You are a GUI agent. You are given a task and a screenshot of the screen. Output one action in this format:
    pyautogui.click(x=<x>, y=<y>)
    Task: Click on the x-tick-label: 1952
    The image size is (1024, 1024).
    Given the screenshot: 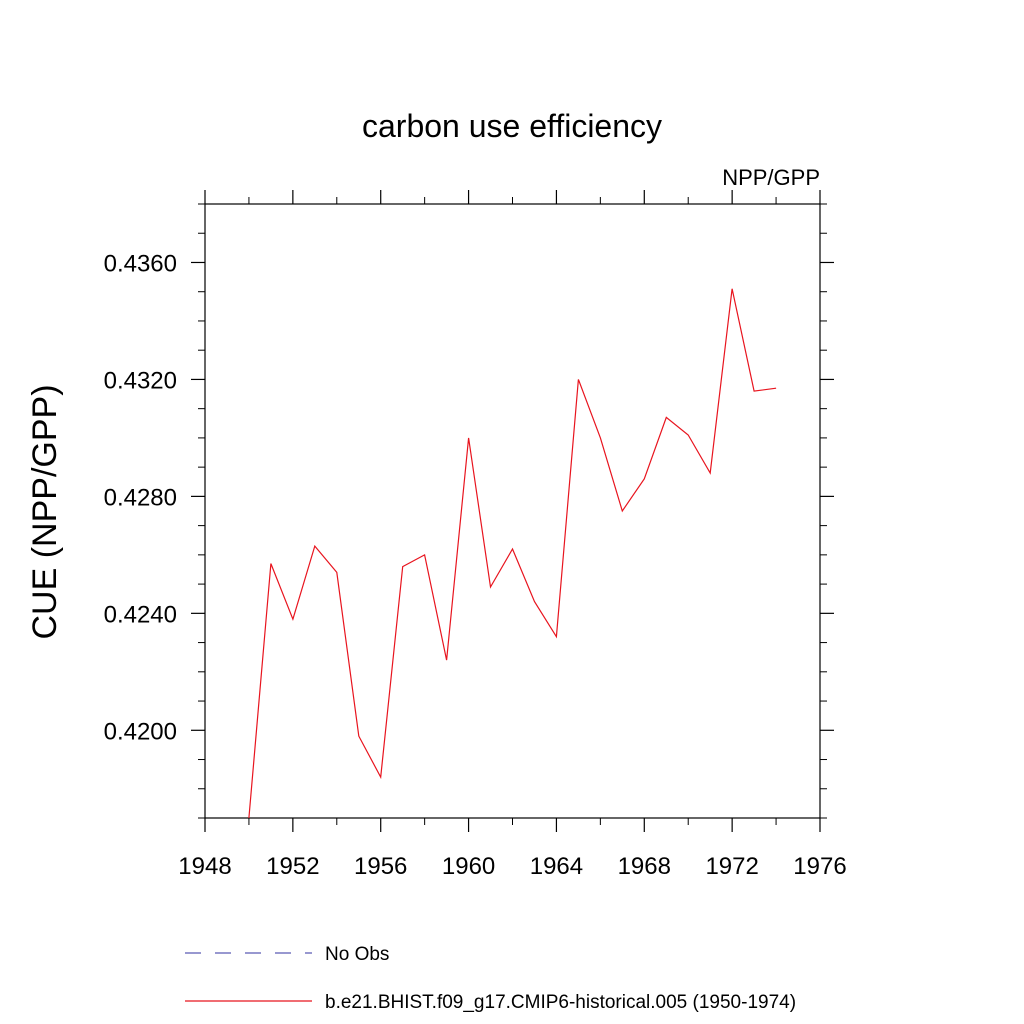 What is the action you would take?
    pyautogui.click(x=292, y=866)
    